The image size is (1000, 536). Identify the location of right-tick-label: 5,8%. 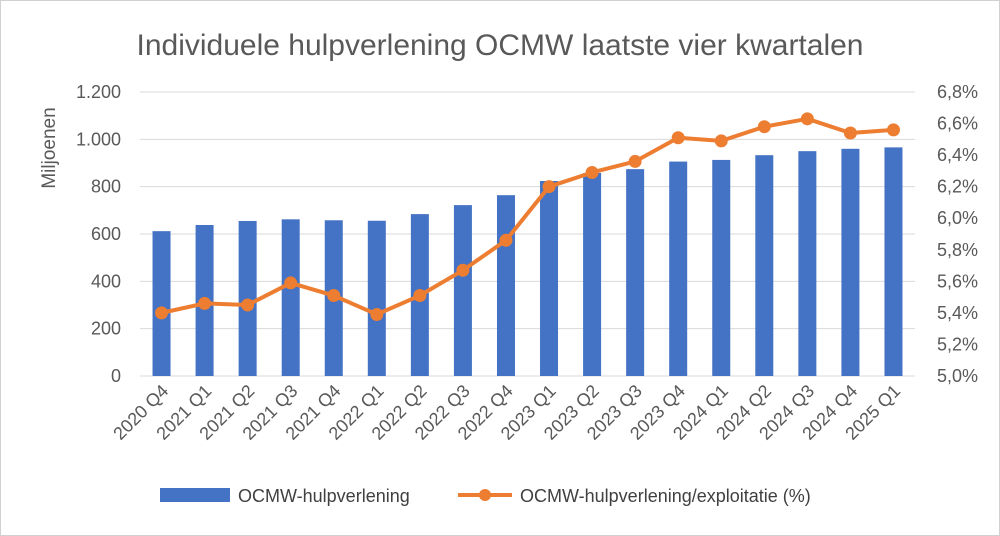
(957, 250).